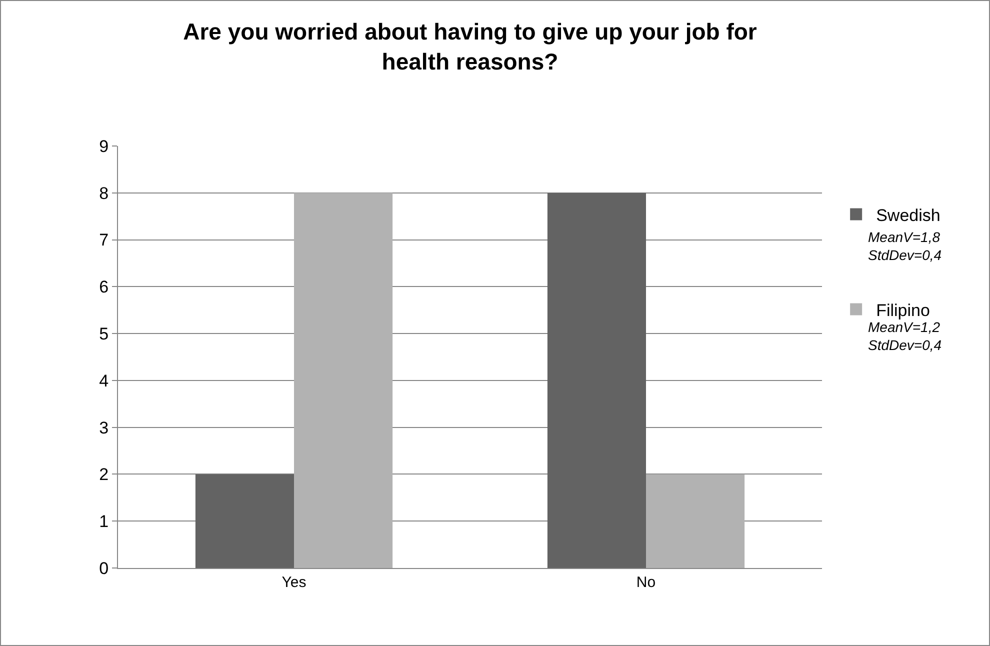  What do you see at coordinates (470, 46) in the screenshot?
I see `chart-title: Are you worried about having to give up your job for health reasons?` at bounding box center [470, 46].